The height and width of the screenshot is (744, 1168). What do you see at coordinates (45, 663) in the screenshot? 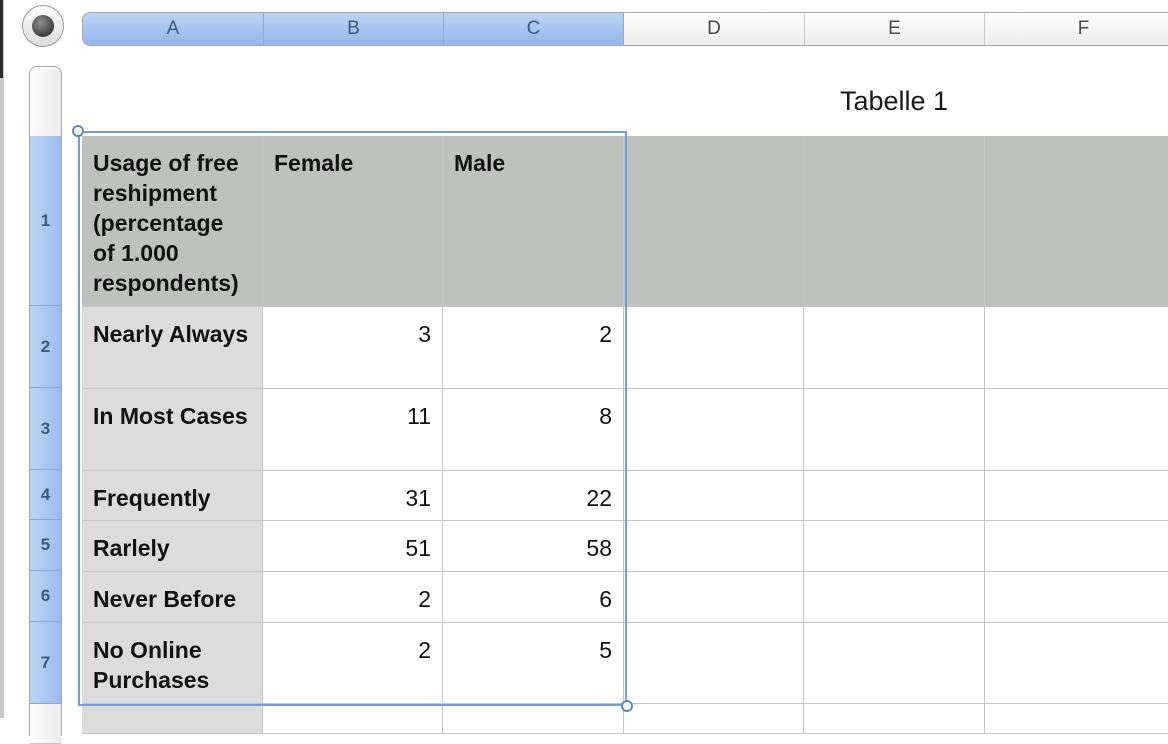
I see `row-header-7: 7` at bounding box center [45, 663].